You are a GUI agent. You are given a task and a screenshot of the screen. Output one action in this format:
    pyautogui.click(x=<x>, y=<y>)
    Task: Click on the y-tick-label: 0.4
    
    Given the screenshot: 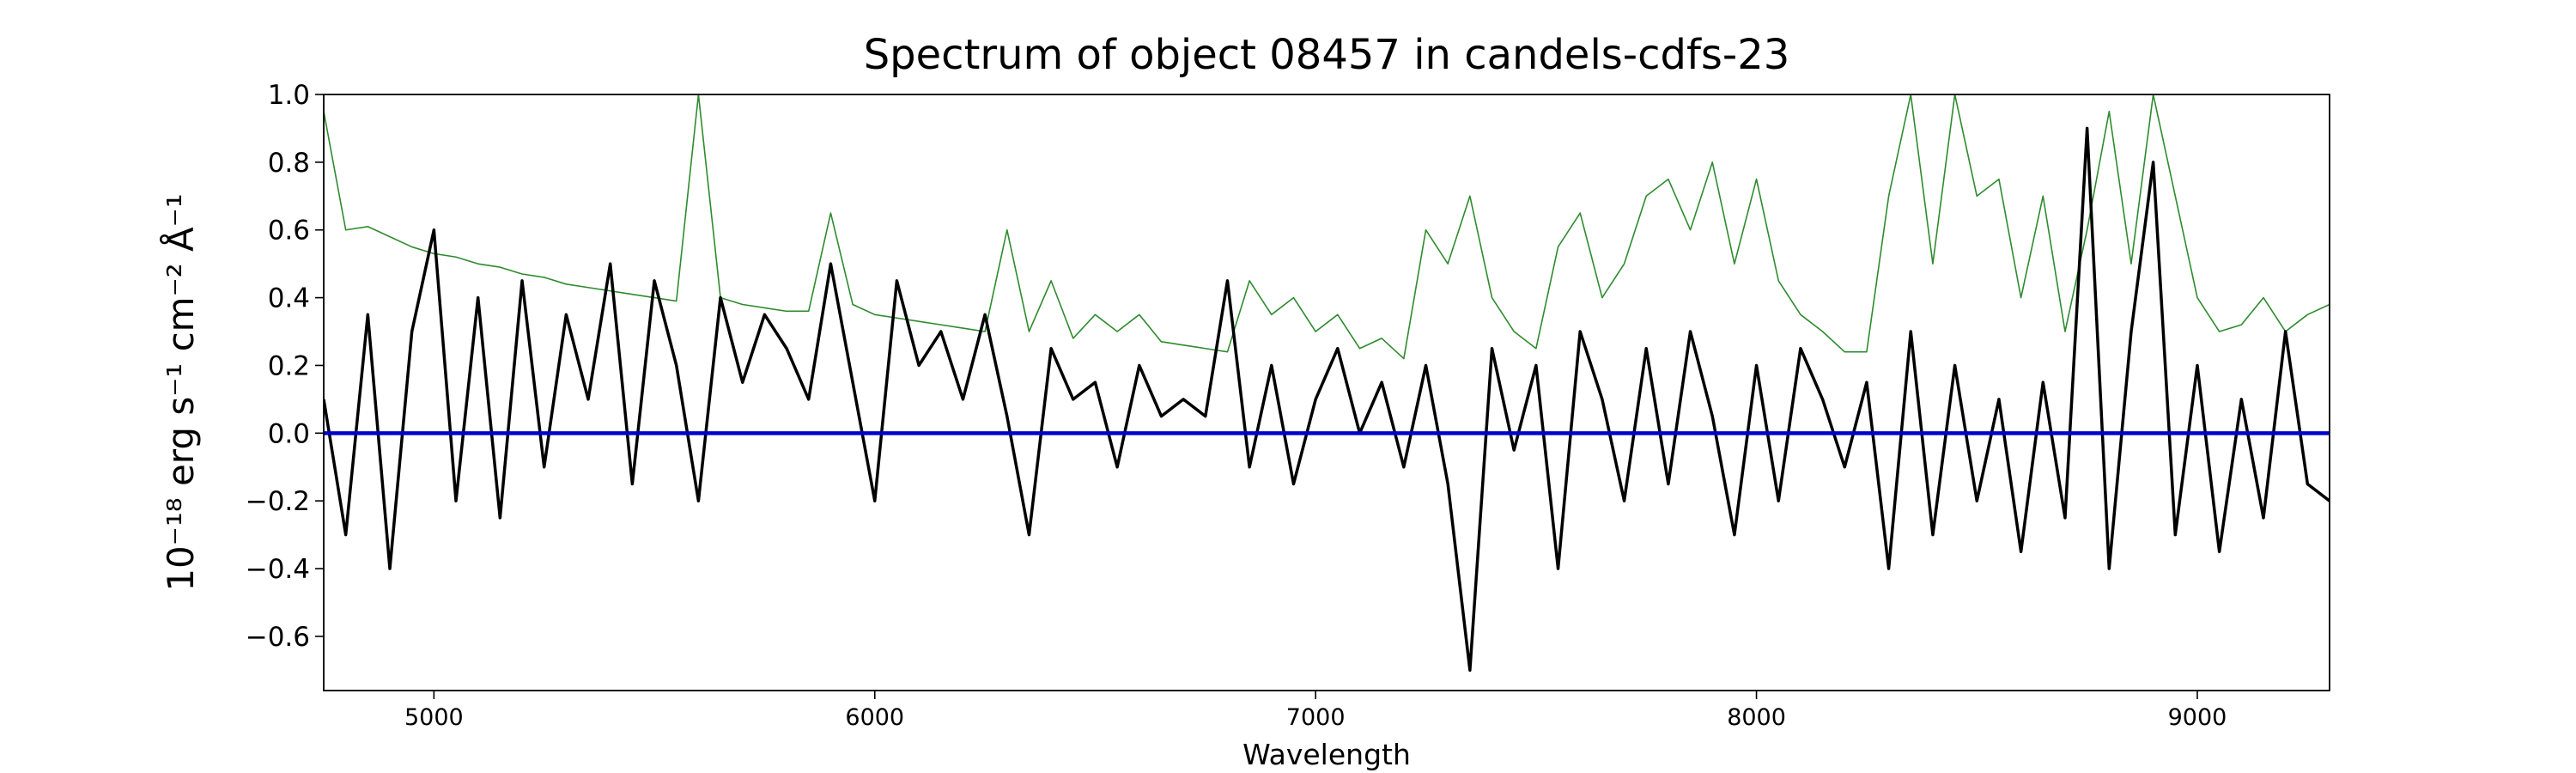 What is the action you would take?
    pyautogui.click(x=289, y=298)
    